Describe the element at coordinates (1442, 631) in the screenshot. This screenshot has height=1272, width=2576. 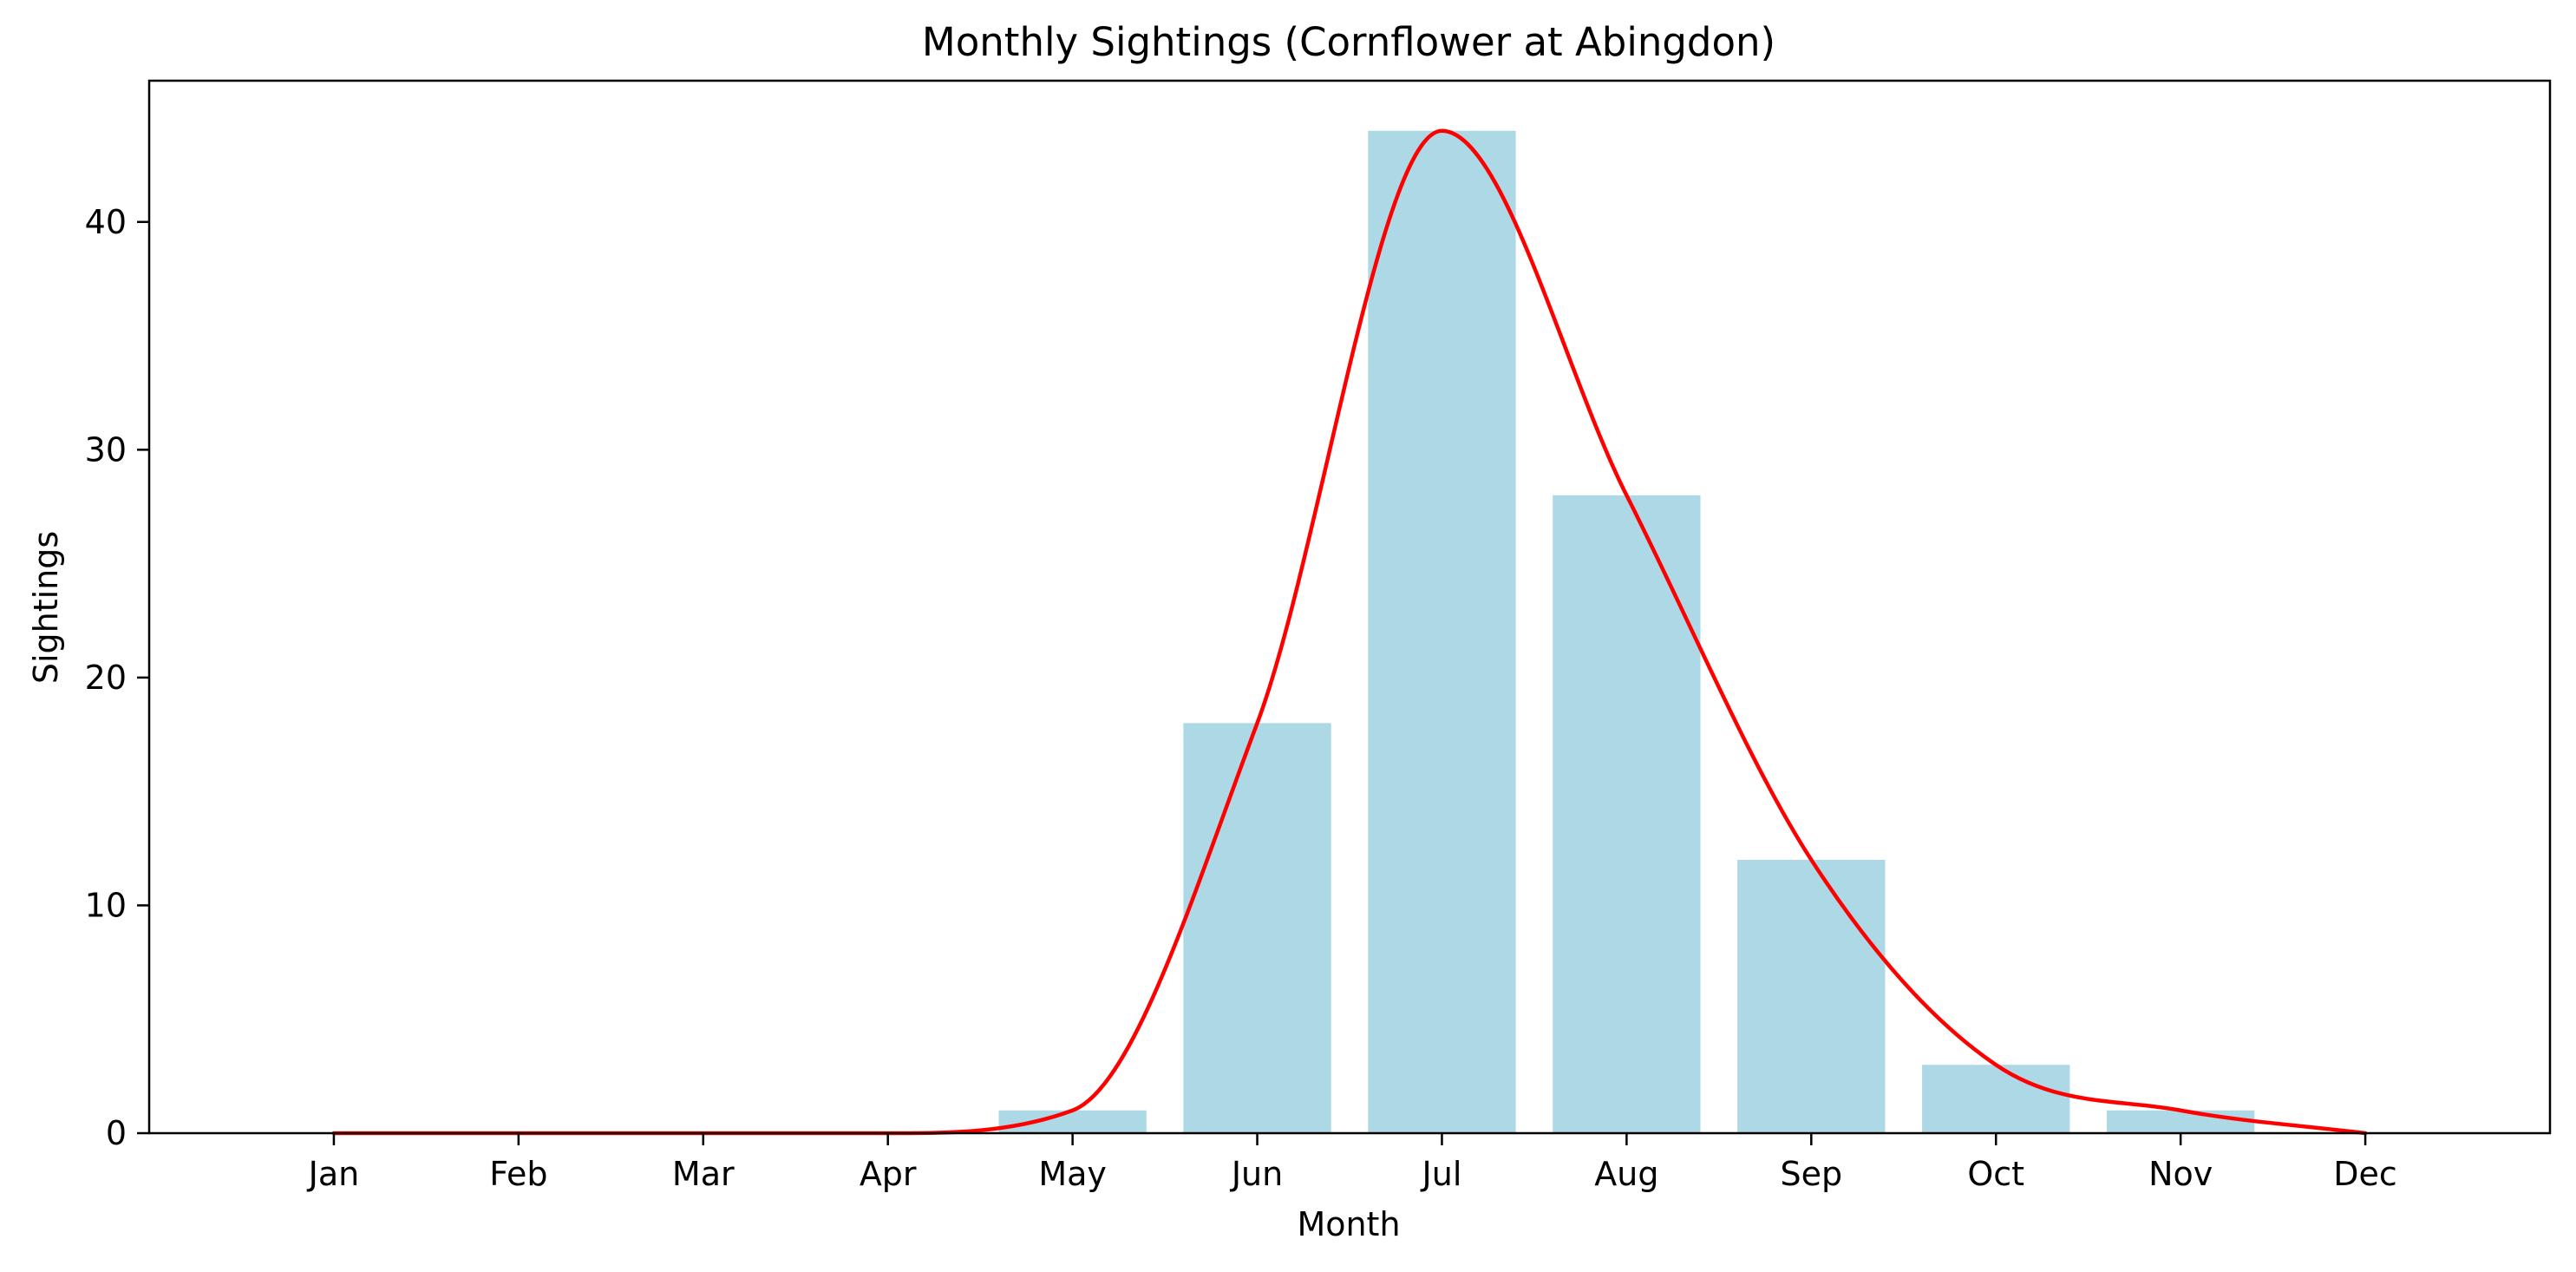
I see `bar-jul` at that location.